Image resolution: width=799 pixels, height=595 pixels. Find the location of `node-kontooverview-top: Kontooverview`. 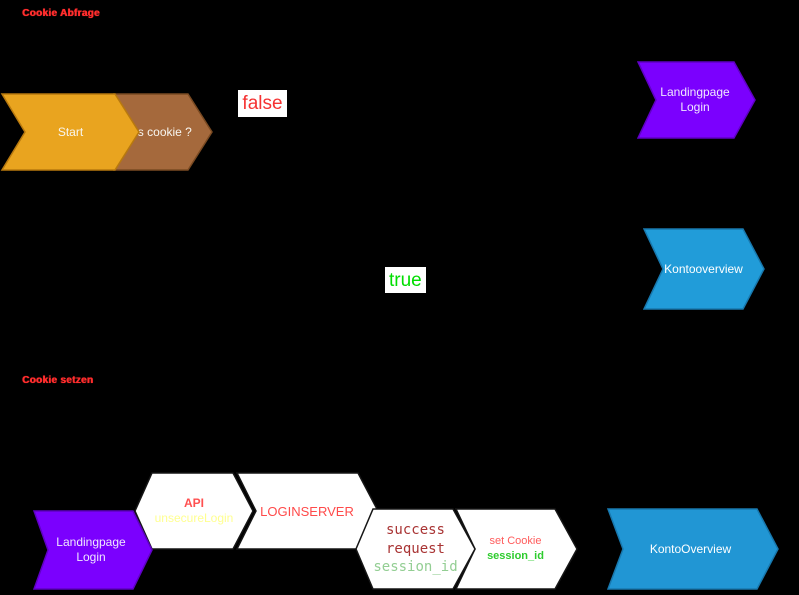

node-kontooverview-top: Kontooverview is located at coordinates (704, 269).